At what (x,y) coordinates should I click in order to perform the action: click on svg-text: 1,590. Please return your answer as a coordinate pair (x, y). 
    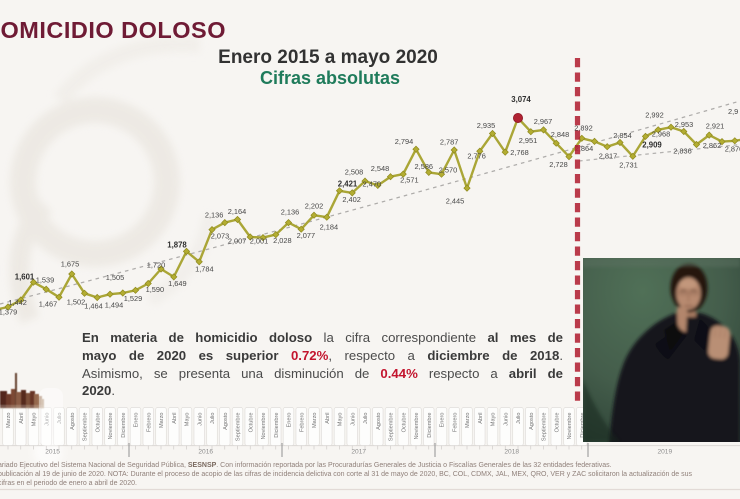
    Looking at the image, I should click on (155, 289).